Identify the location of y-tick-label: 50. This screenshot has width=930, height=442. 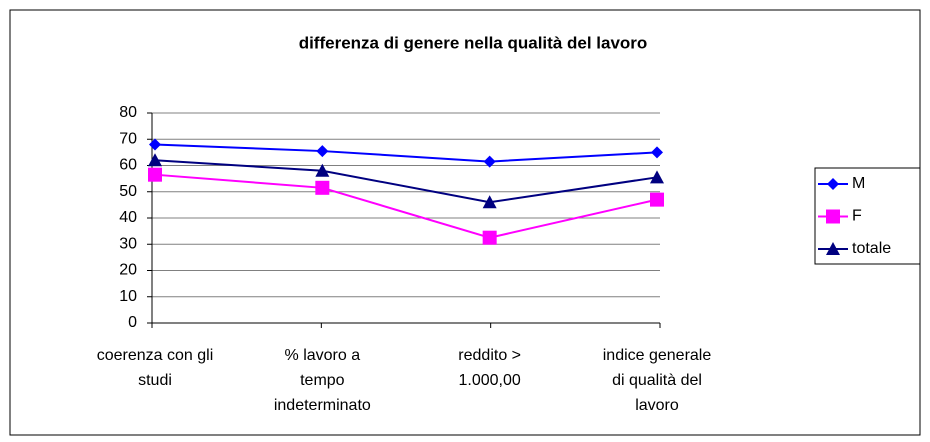
(128, 191).